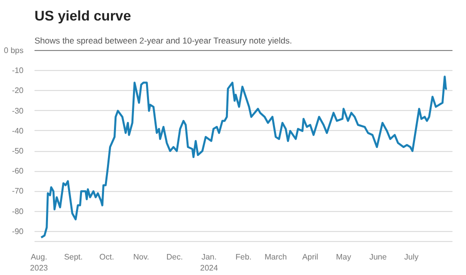 This screenshot has height=275, width=466. Describe the element at coordinates (18, 131) in the screenshot. I see `y-tick-label: -40` at that location.